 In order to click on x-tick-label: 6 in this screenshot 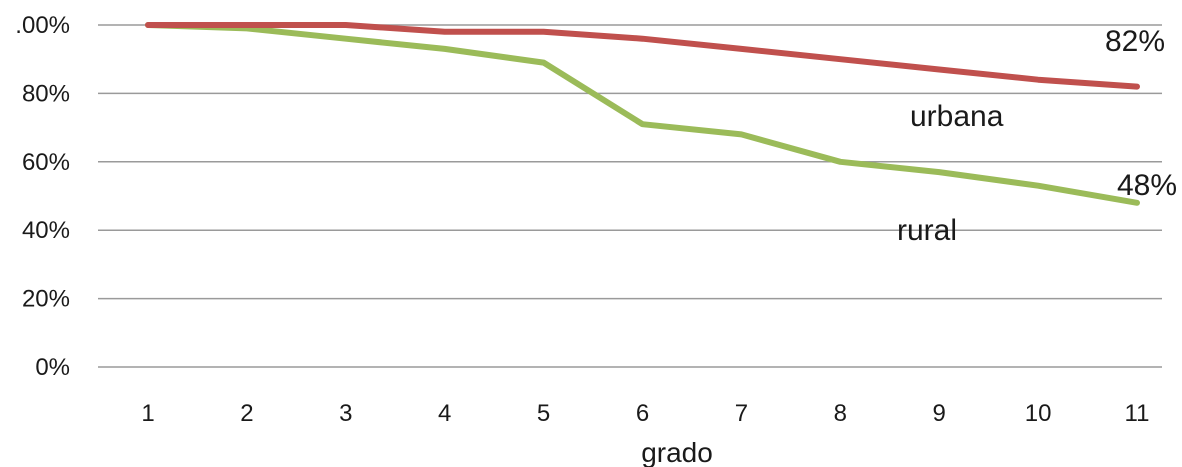, I will do `click(642, 413)`.